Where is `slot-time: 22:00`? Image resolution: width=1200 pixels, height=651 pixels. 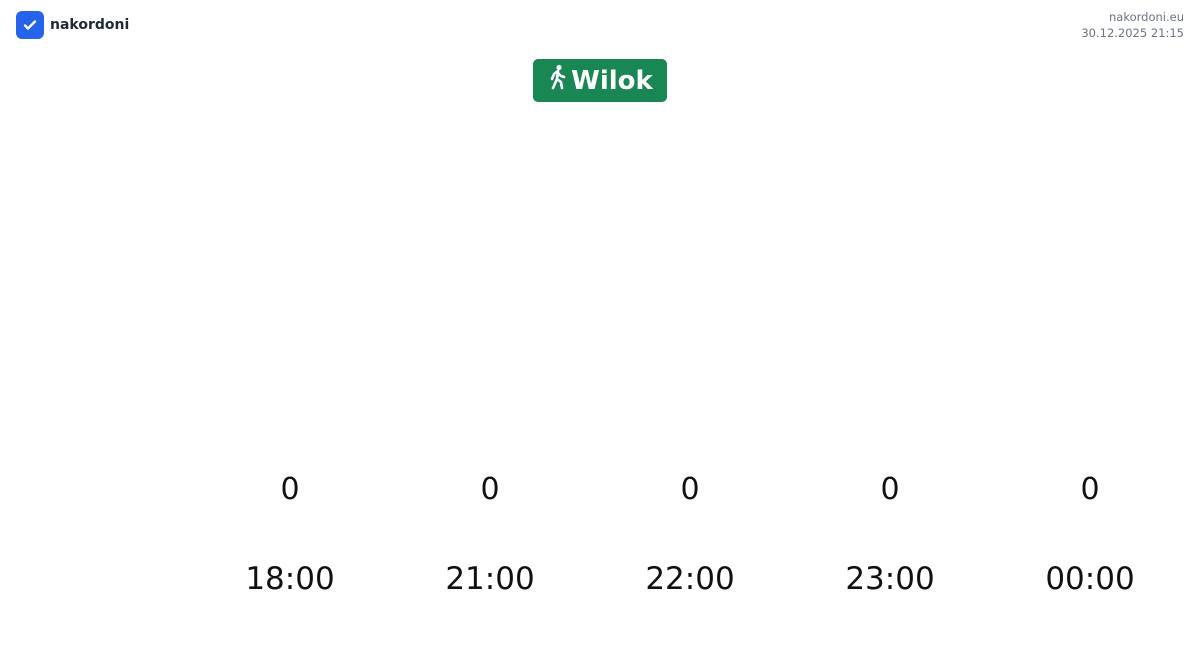 slot-time: 22:00 is located at coordinates (690, 579).